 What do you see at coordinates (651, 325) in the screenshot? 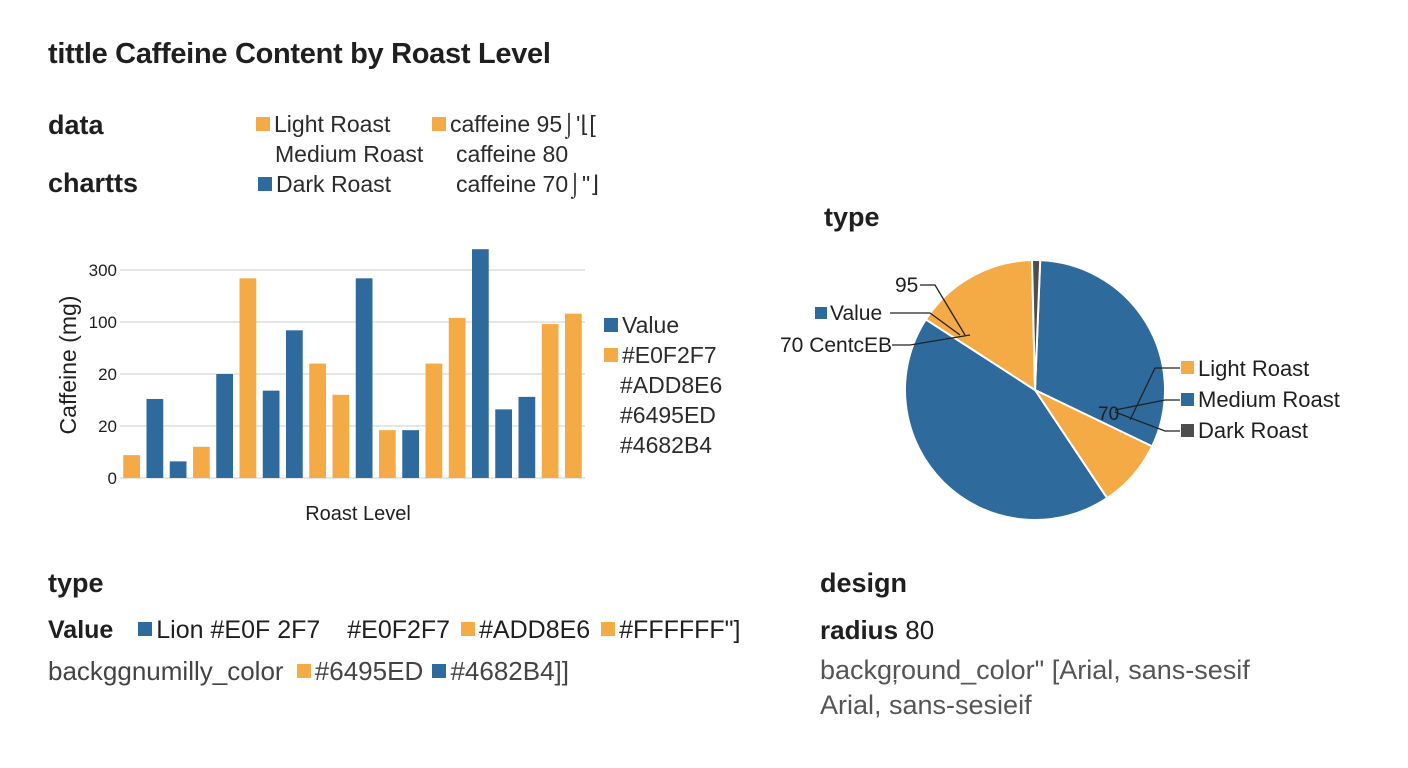
I see `bar-legend-text: Value` at bounding box center [651, 325].